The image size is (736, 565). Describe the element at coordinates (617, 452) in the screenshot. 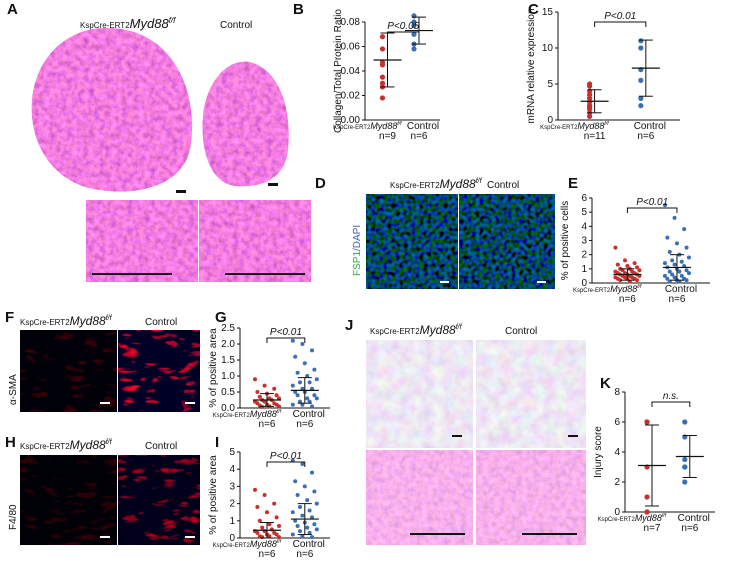

I see `y-tick-label: 4` at that location.